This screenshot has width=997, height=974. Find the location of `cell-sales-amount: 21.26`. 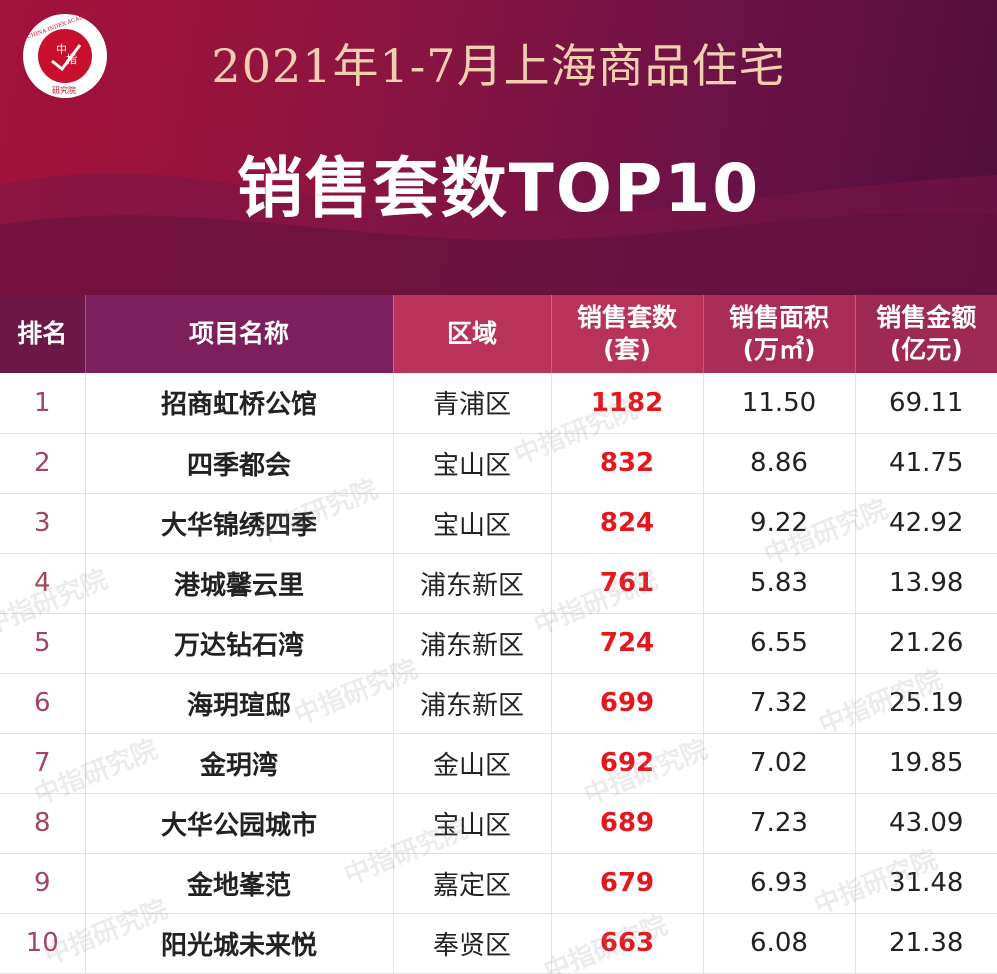

cell-sales-amount: 21.26 is located at coordinates (926, 643).